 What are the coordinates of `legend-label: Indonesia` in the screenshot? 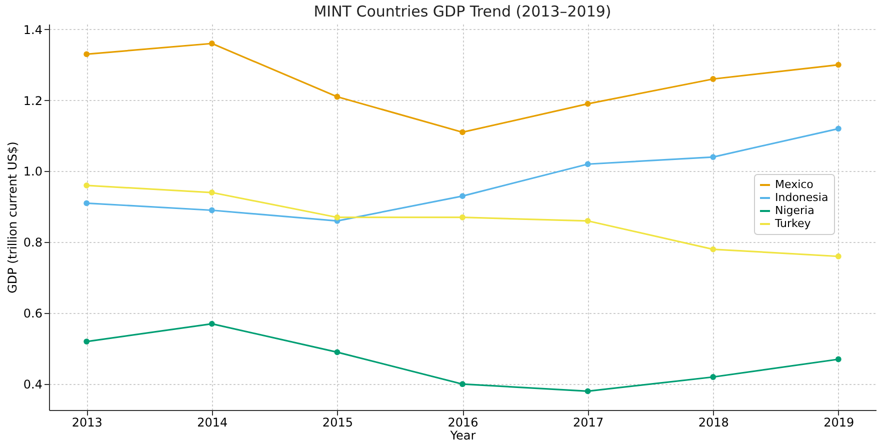 It's located at (801, 197).